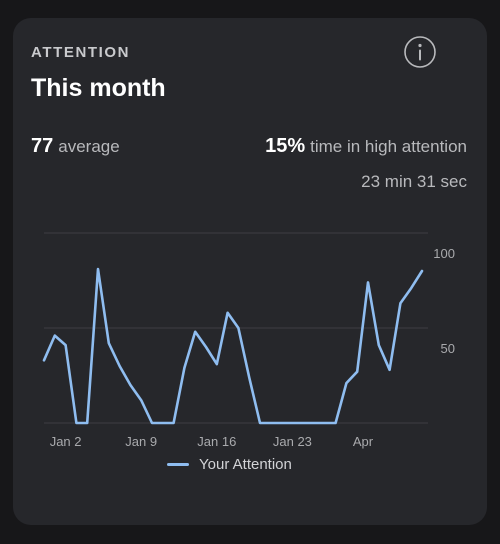  Describe the element at coordinates (285, 146) in the screenshot. I see `high-attention-percent: 15%` at that location.